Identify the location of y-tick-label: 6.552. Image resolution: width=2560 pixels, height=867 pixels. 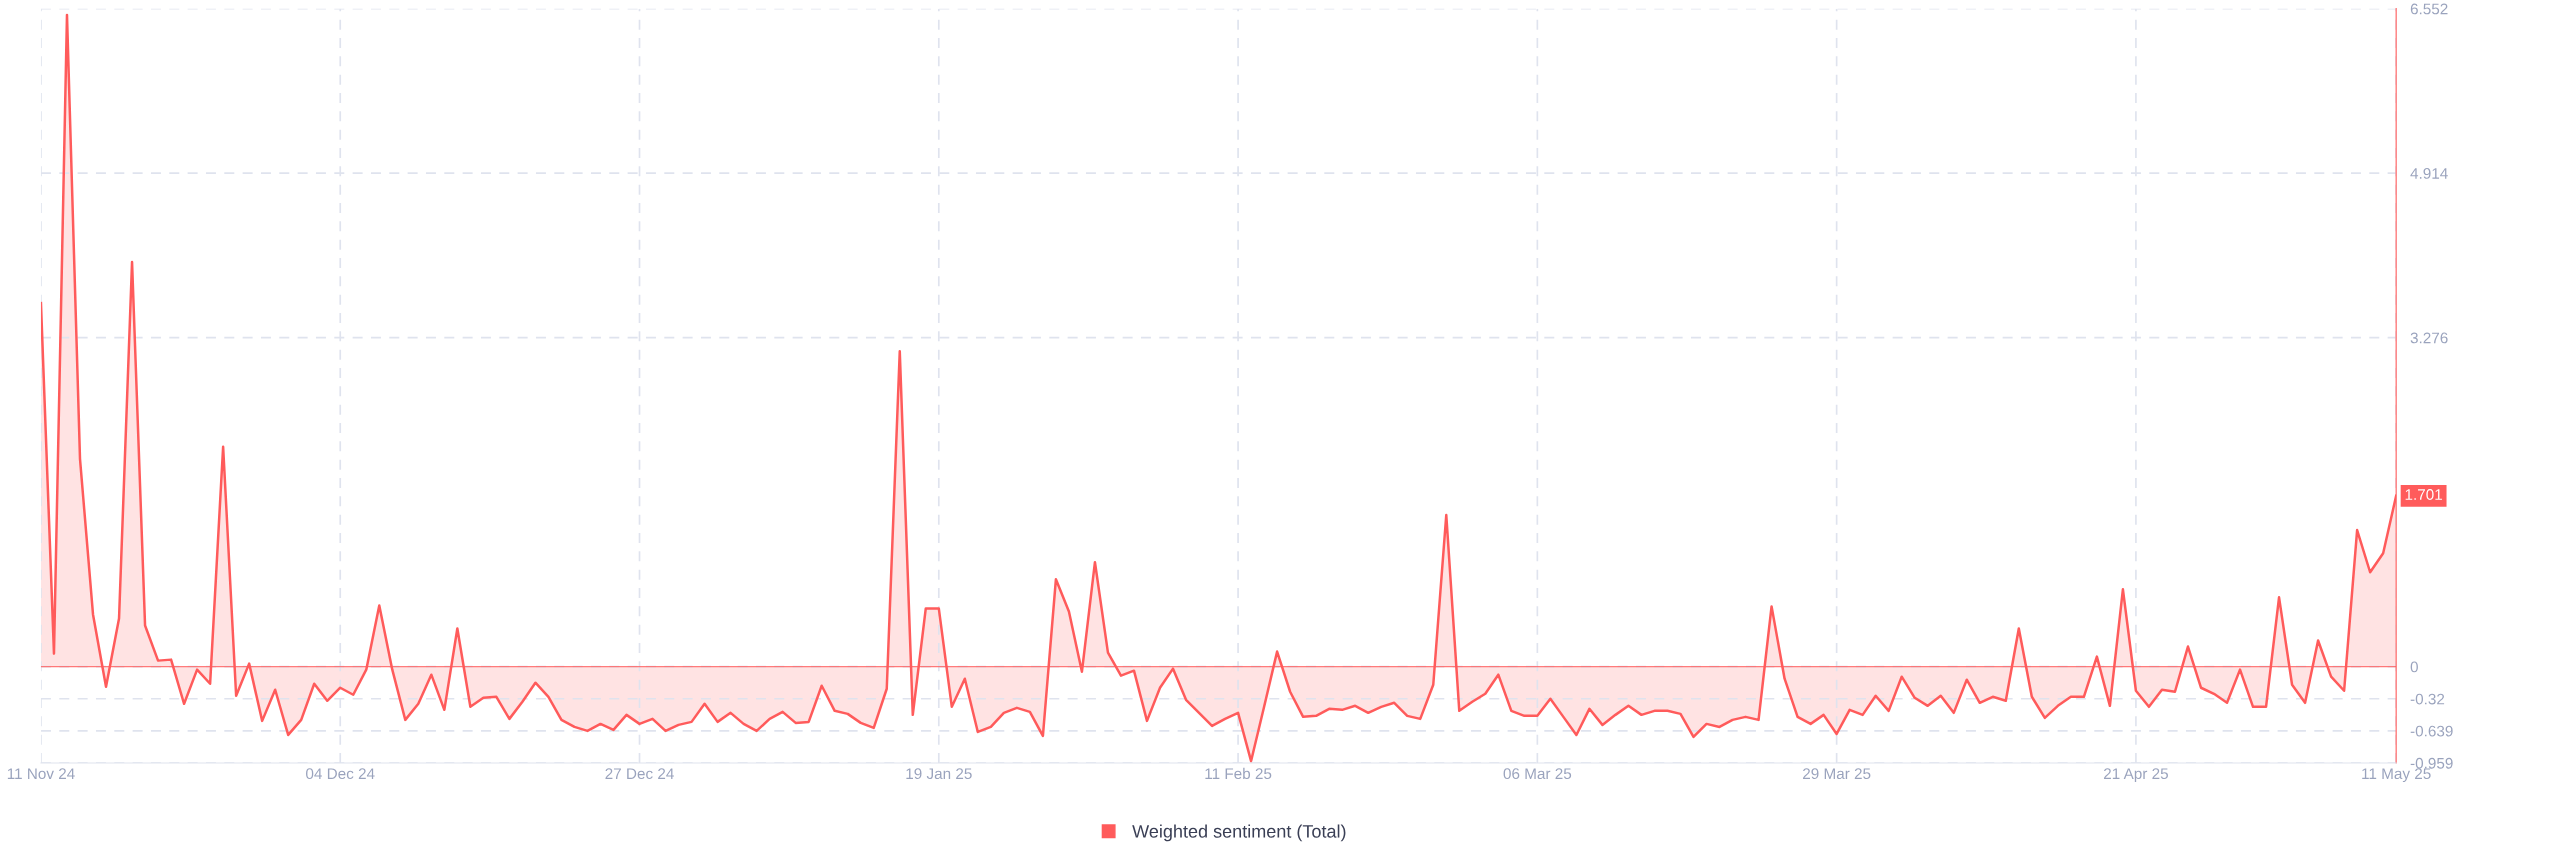
(2429, 9).